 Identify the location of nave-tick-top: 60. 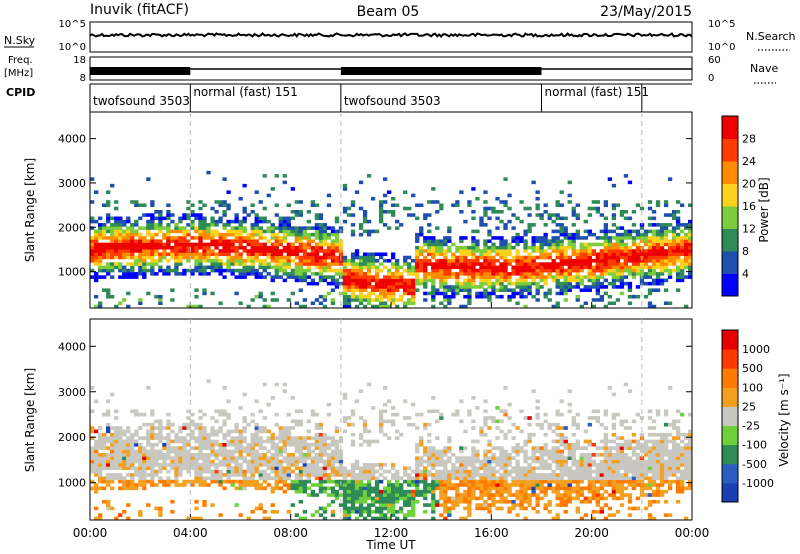
(714, 60).